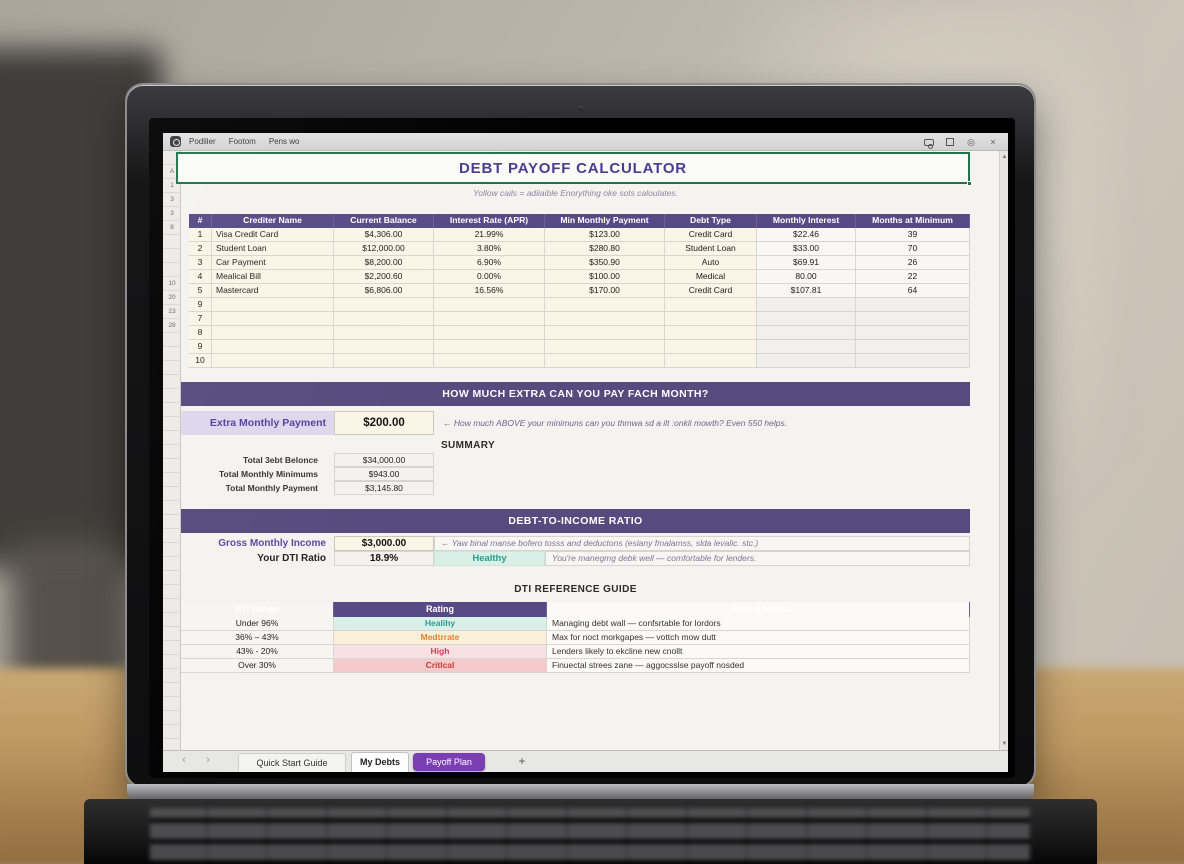 The height and width of the screenshot is (864, 1184). I want to click on debt-cell-name: Mastercard, so click(273, 291).